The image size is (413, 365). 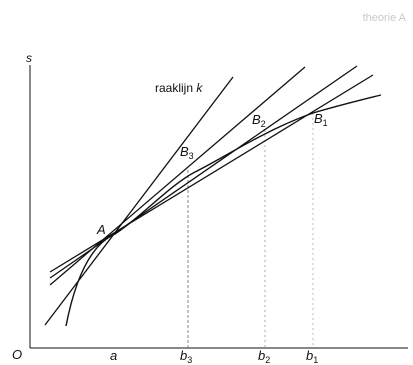 What do you see at coordinates (318, 118) in the screenshot?
I see `point-b1-base: B` at bounding box center [318, 118].